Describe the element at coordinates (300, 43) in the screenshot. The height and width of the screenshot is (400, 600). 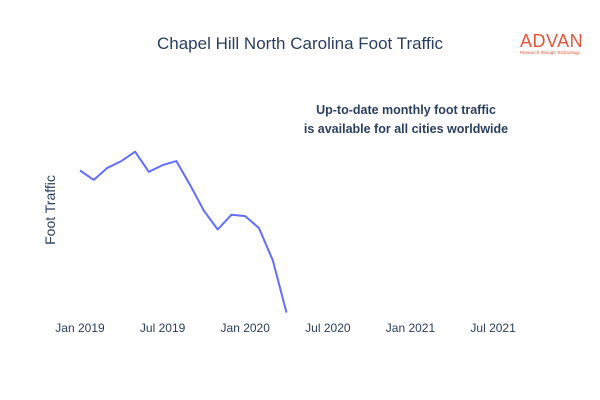
I see `chart-title: Chapel Hill North Carolina Foot Traffic` at that location.